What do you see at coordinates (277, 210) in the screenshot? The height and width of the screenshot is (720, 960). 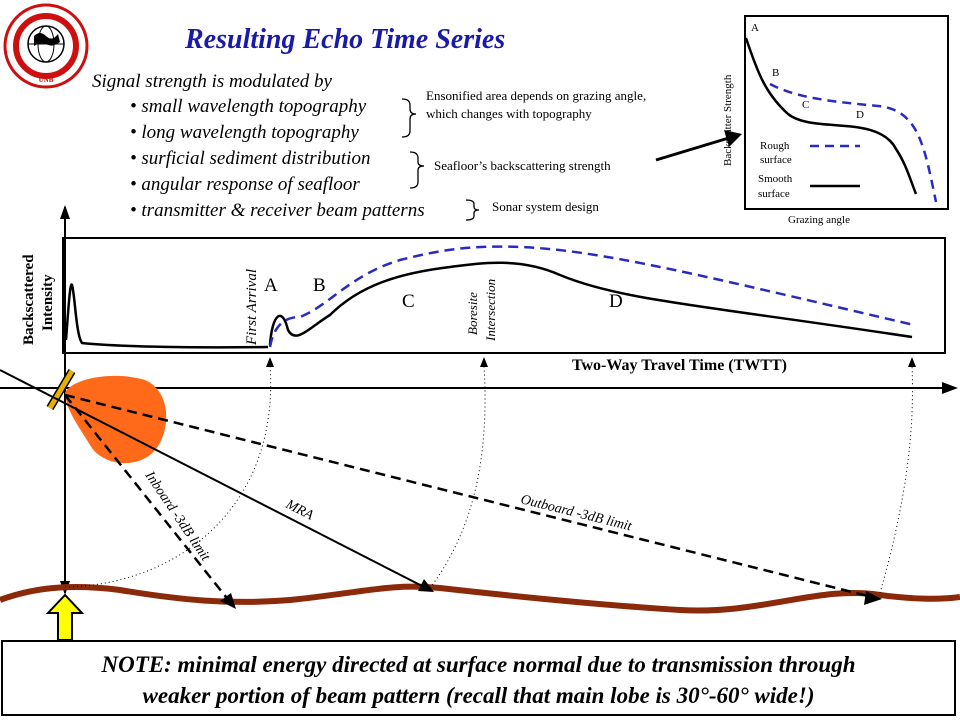 I see `bullet-beam-patterns: • transmitter & receiver beam patterns` at bounding box center [277, 210].